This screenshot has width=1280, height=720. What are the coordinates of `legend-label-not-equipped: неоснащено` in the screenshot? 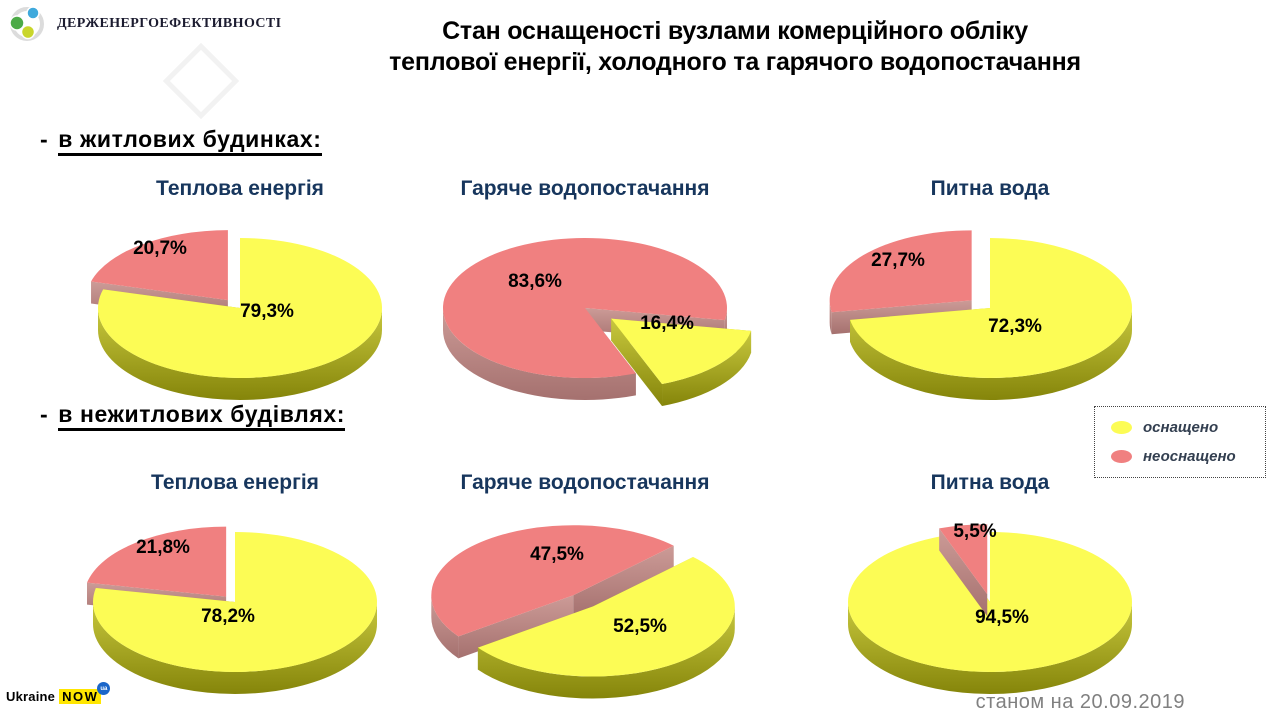 It's located at (1189, 456).